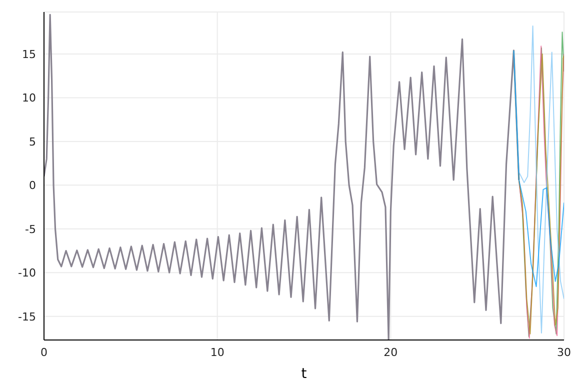  Describe the element at coordinates (217, 352) in the screenshot. I see `x-tick-label: 10` at that location.